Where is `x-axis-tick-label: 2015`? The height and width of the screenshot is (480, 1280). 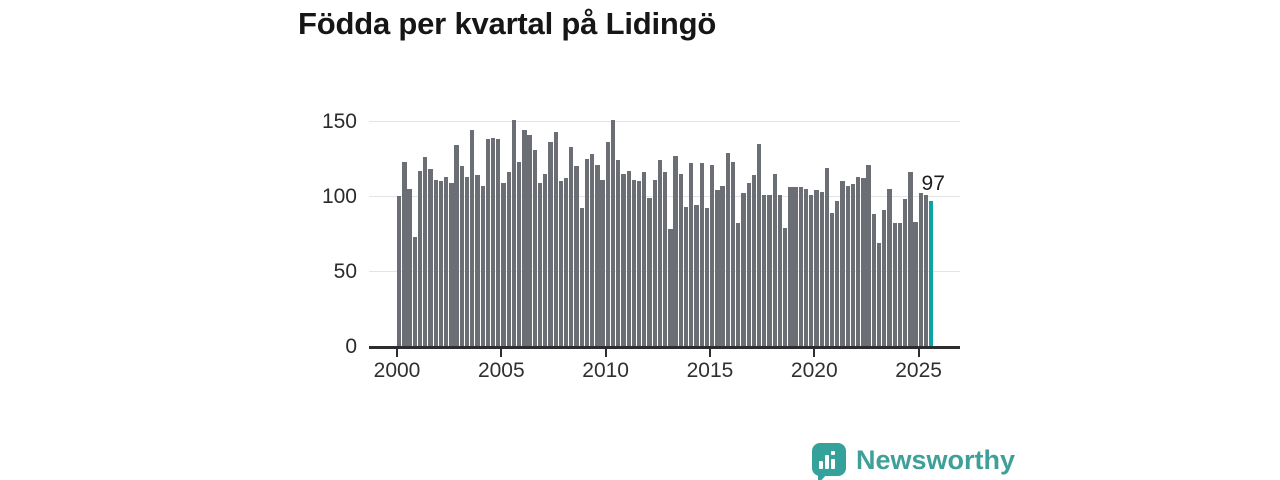
x-axis-tick-label: 2015 is located at coordinates (710, 370).